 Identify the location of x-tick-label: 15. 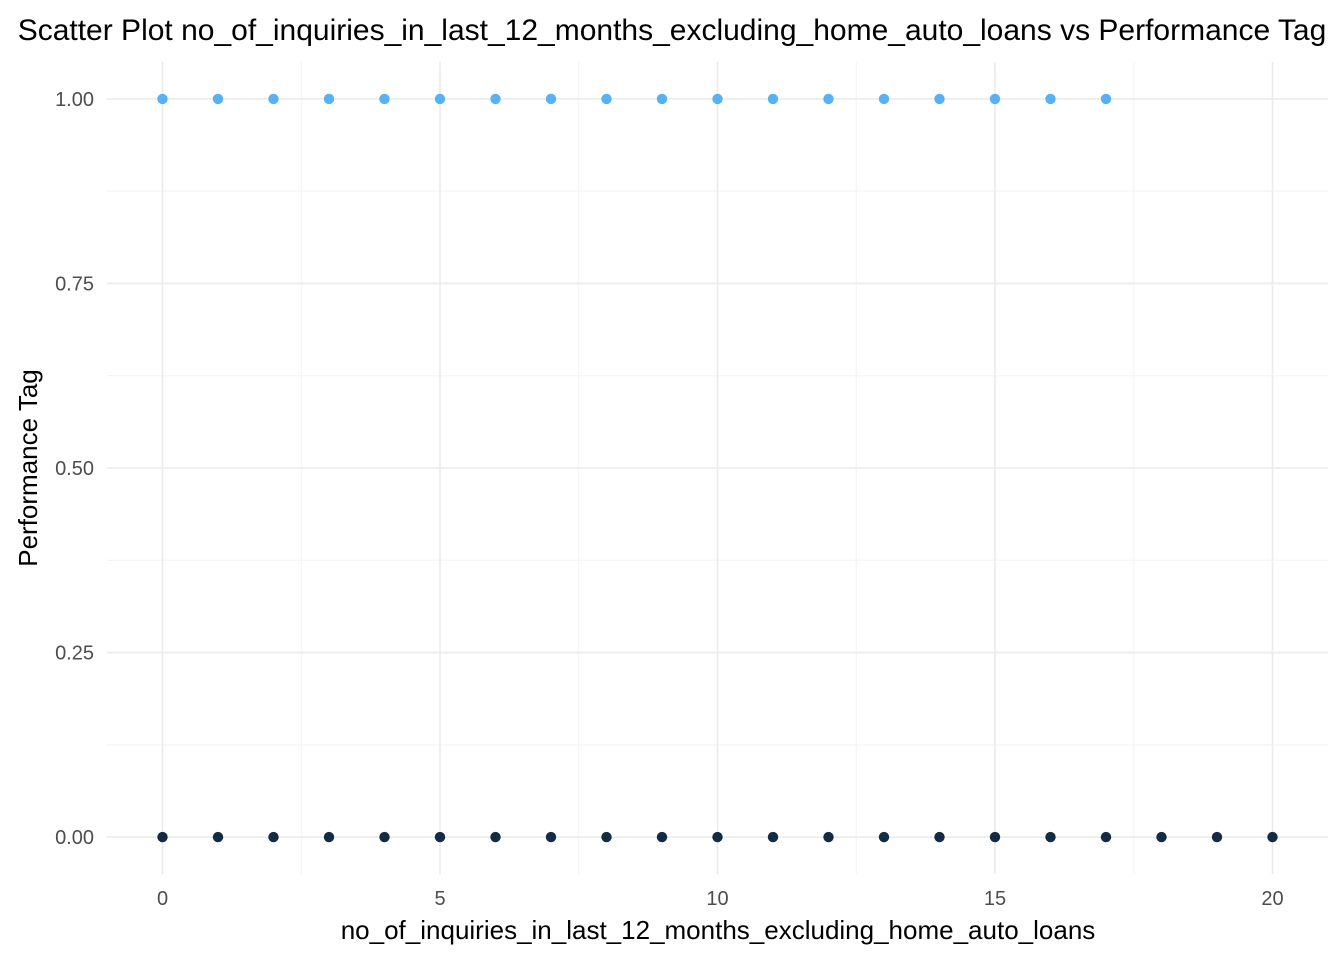
(995, 899).